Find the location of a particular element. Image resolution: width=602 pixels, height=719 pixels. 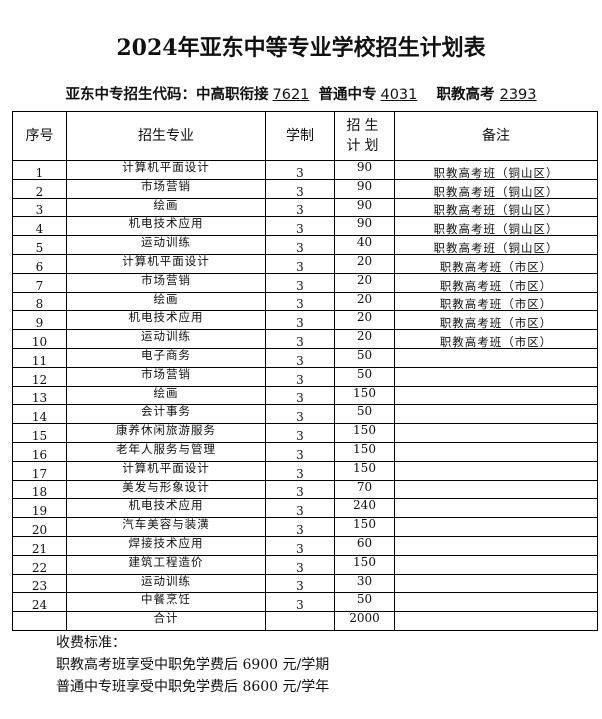

row-number: 14 is located at coordinates (39, 414).